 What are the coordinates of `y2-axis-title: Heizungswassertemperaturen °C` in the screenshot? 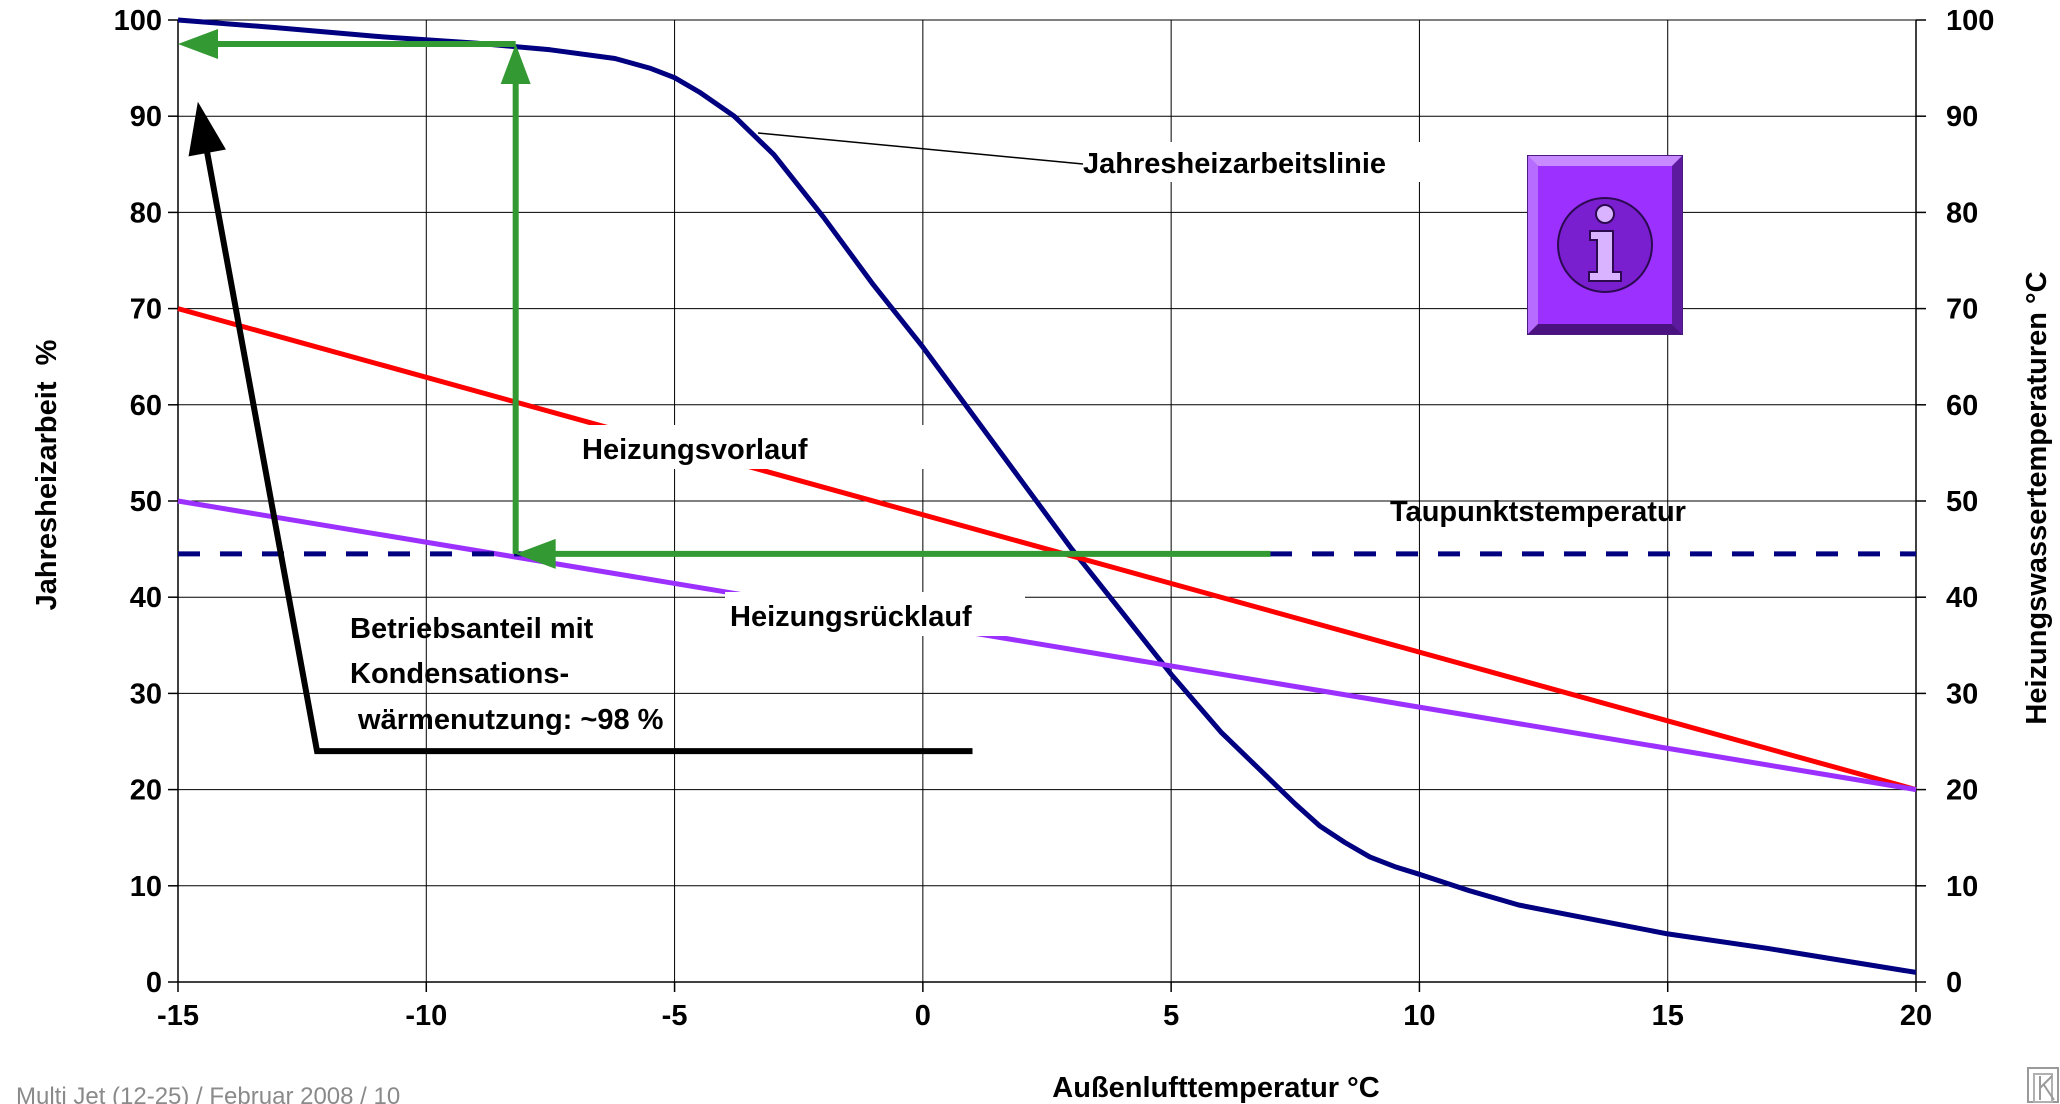 It's located at (2037, 497).